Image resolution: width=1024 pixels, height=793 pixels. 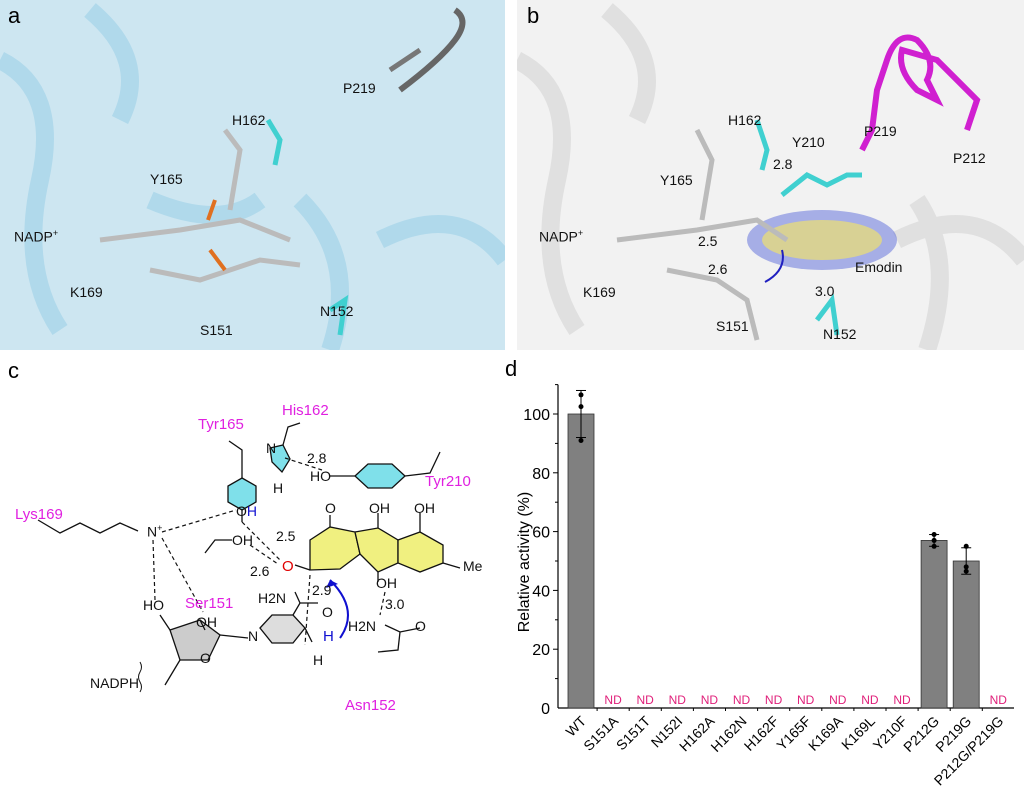 I want to click on atom-nplus: N+, so click(x=154, y=531).